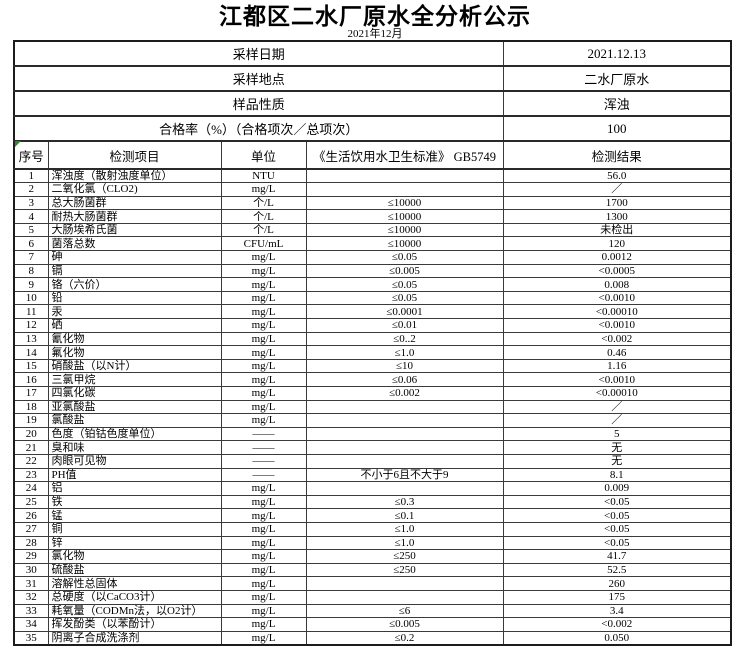  I want to click on table-row: 17 四氯化碳 mg/L ≤0.002 <0.00010, so click(372, 393).